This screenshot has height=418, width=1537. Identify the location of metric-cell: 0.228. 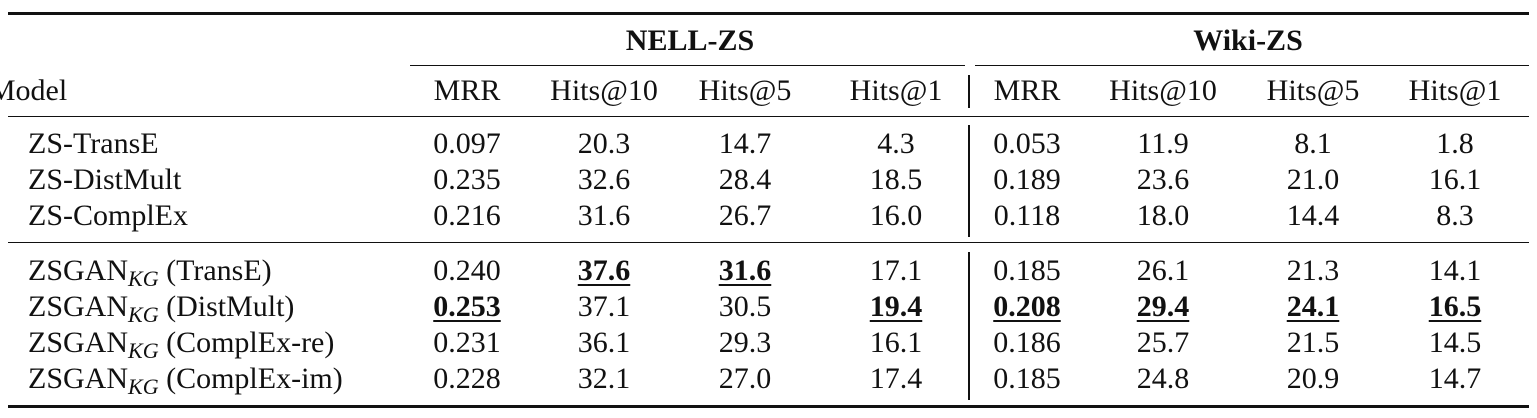
(467, 378).